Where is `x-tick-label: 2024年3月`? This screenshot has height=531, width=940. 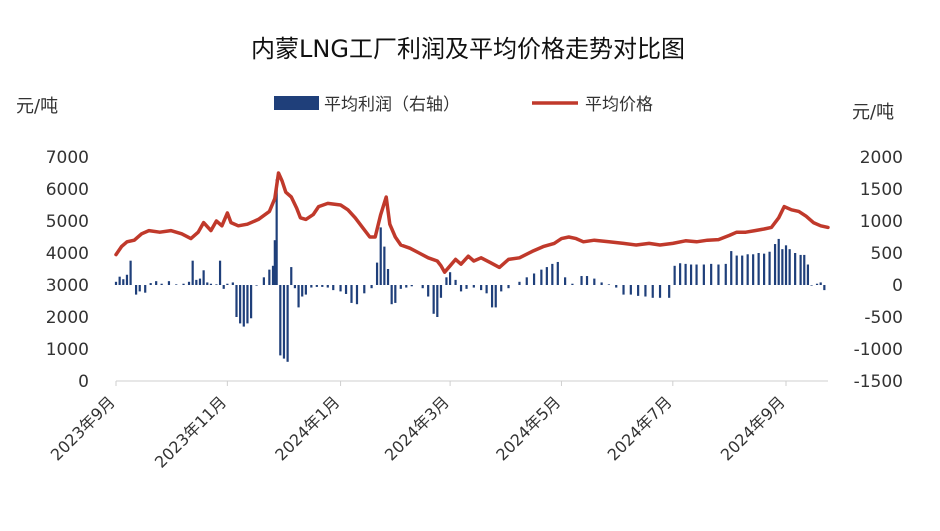 x-tick-label: 2024年3月 is located at coordinates (417, 428).